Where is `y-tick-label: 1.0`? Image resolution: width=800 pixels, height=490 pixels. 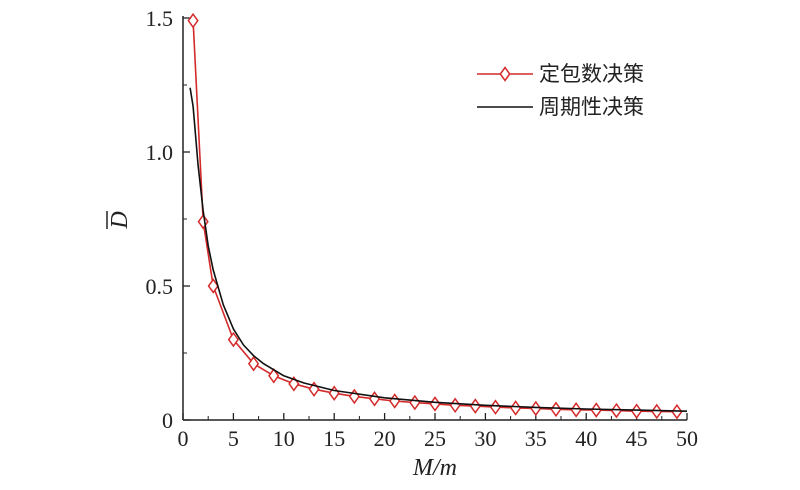
y-tick-label: 1.0 is located at coordinates (160, 152).